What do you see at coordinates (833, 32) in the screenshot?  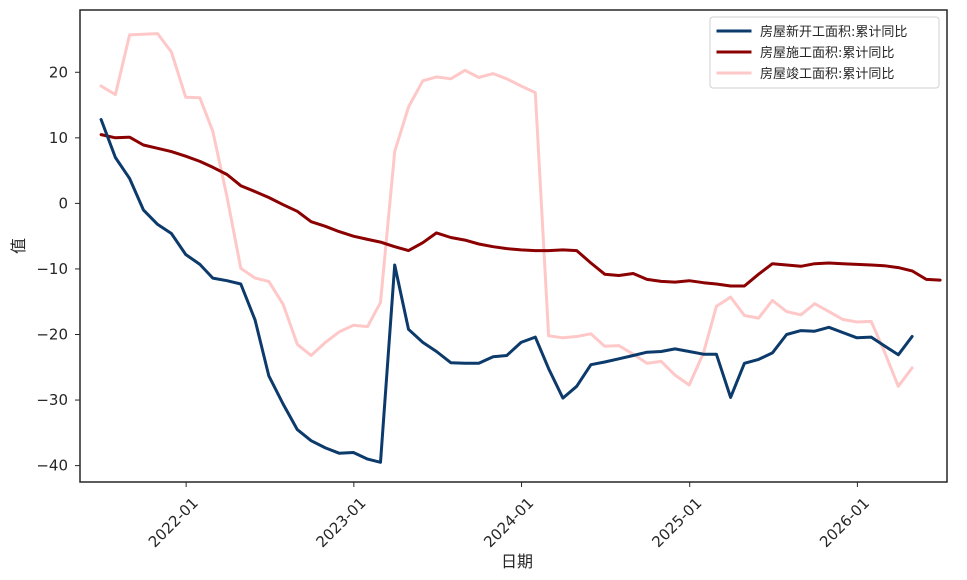 I see `legend-label-new-construction: 房屋新开工面积:累计同比` at bounding box center [833, 32].